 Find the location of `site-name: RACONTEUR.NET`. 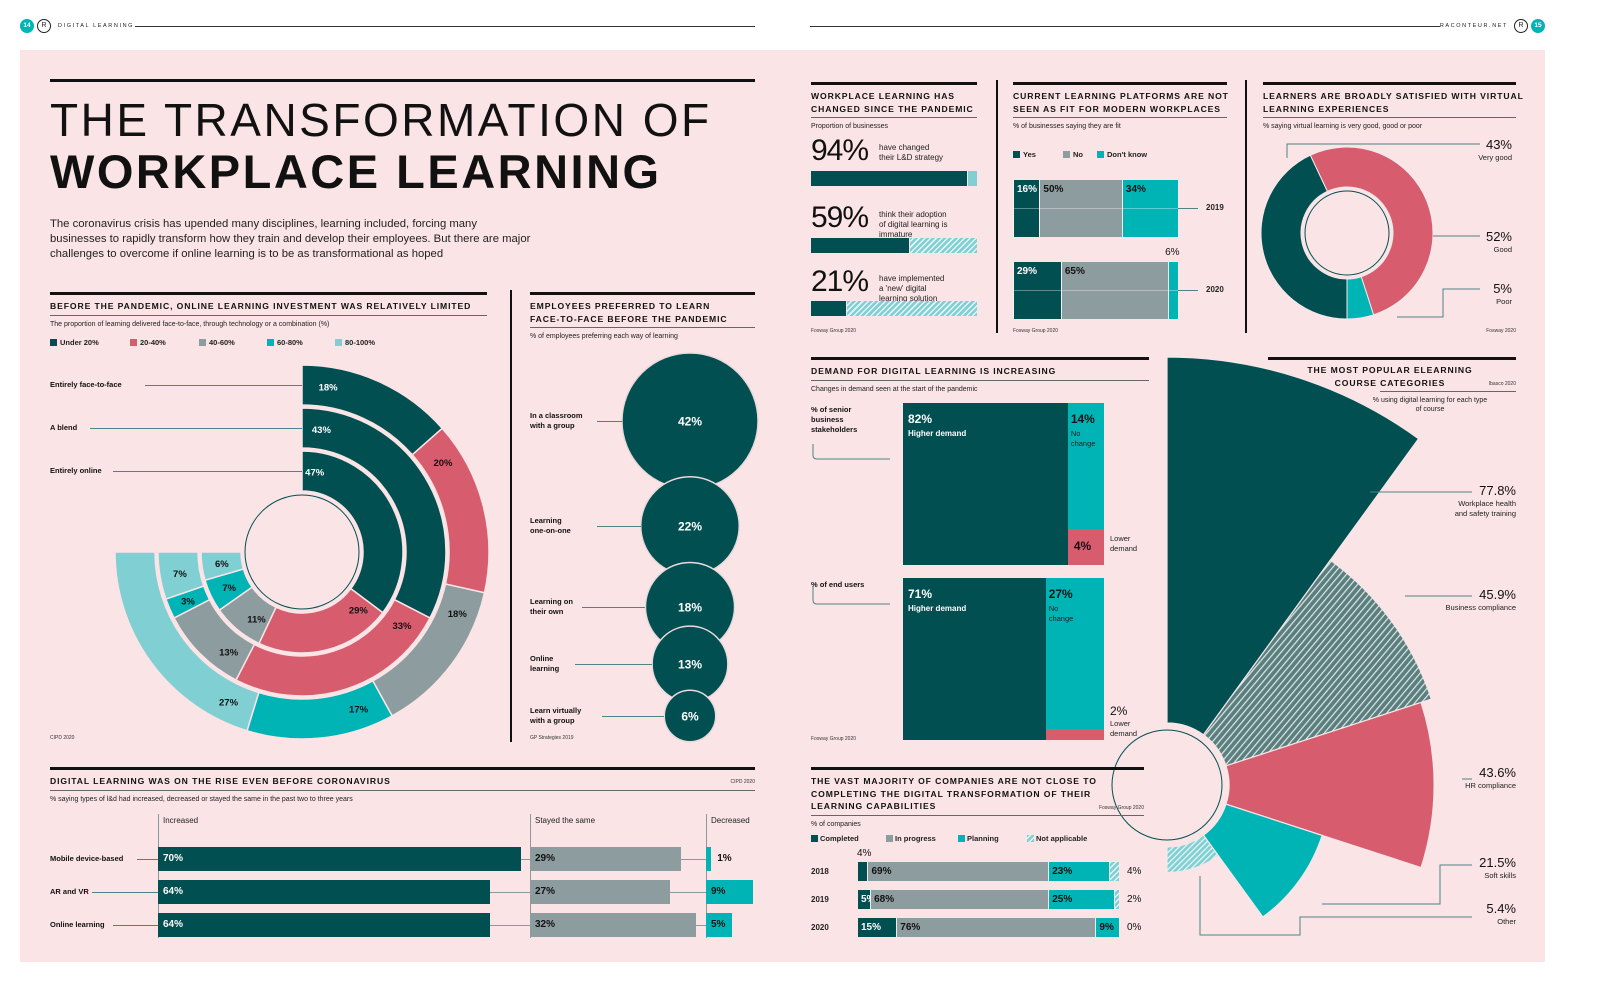

site-name: RACONTEUR.NET is located at coordinates (1473, 26).